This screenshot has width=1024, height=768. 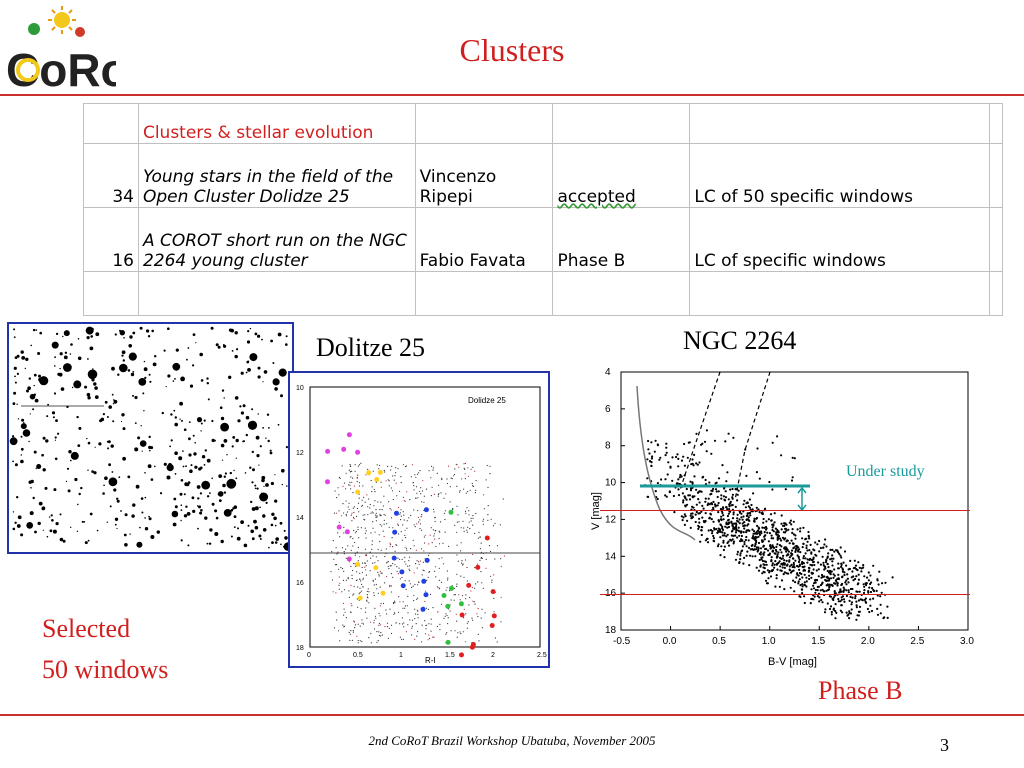 What do you see at coordinates (395, 532) in the screenshot?
I see `member-star-point` at bounding box center [395, 532].